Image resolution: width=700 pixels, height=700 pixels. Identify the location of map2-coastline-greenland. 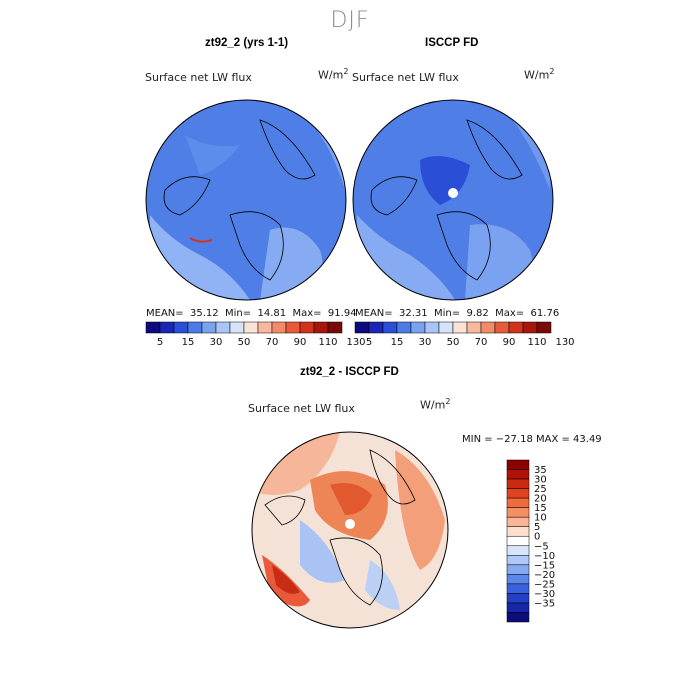
(394, 196).